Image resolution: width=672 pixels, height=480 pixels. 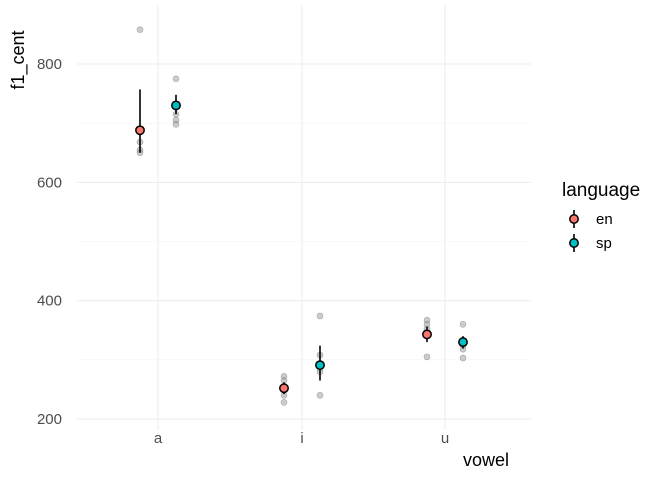 I want to click on y-tick-label: 600, so click(x=49, y=182).